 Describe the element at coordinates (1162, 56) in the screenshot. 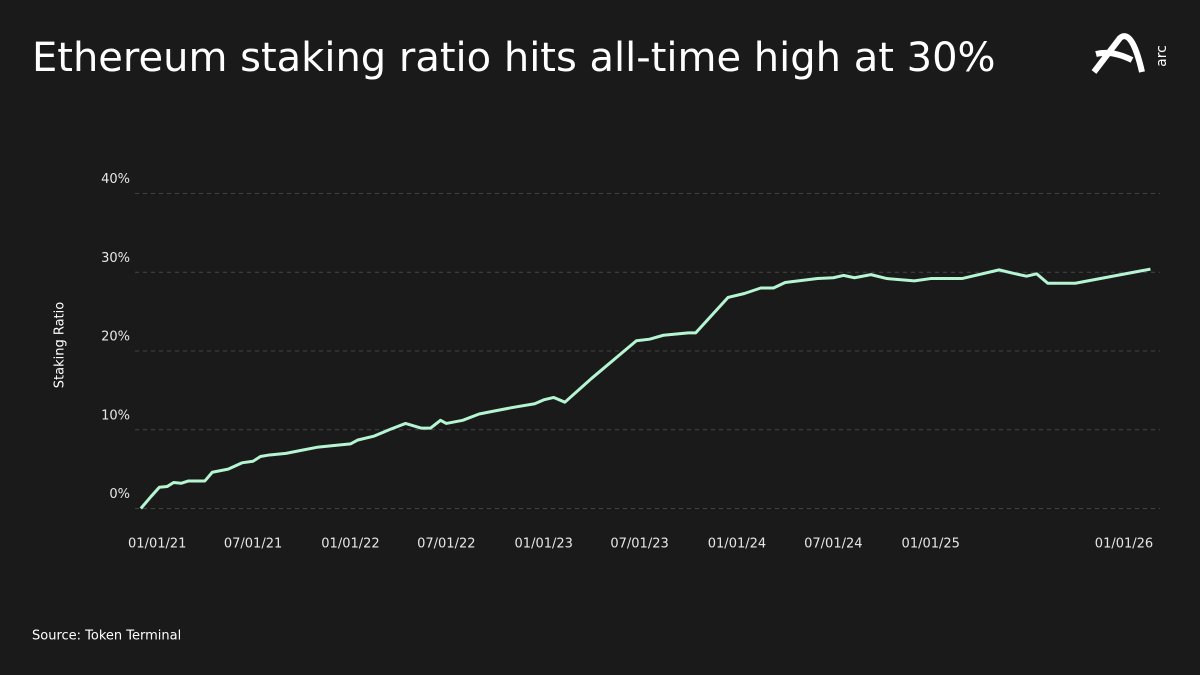

I see `brand: arc` at that location.